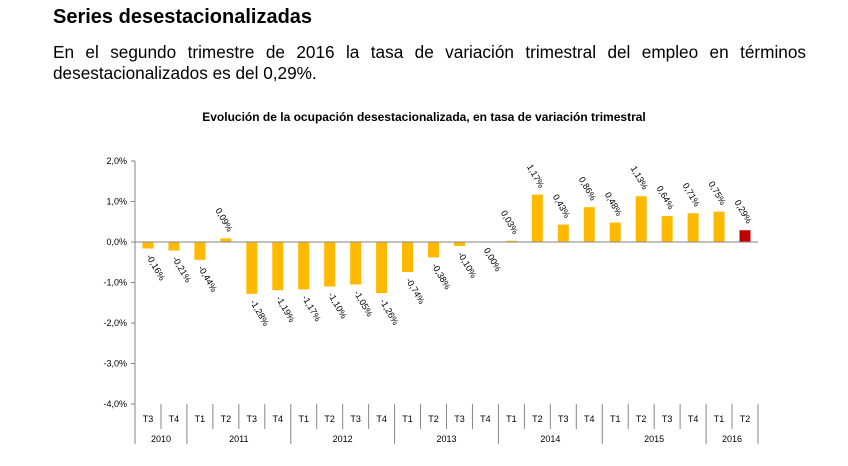 This screenshot has width=848, height=466. Describe the element at coordinates (223, 219) in the screenshot. I see `data-label: 0,09%` at that location.